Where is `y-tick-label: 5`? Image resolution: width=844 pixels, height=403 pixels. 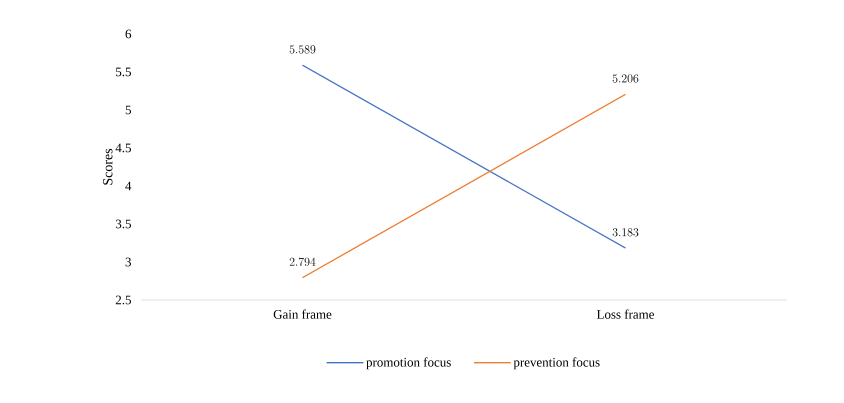 y-tick-label: 5 is located at coordinates (128, 110).